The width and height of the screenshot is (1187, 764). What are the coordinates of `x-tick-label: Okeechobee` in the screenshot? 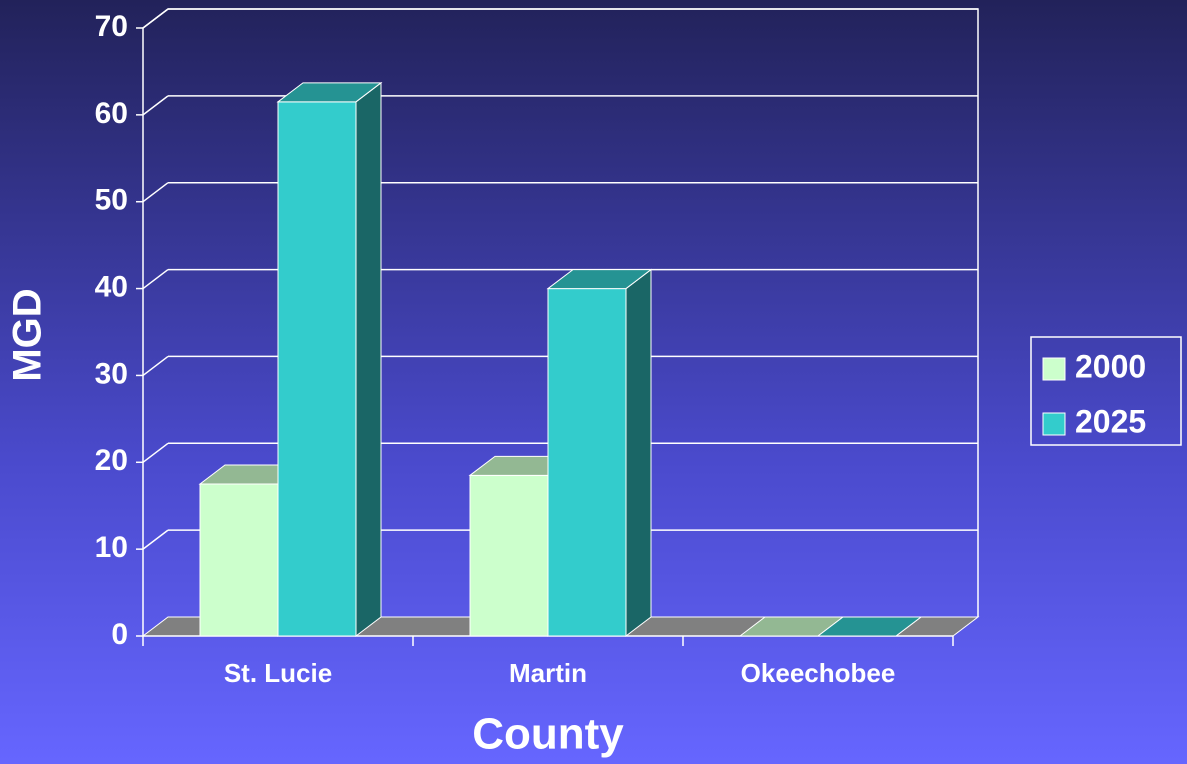 It's located at (818, 673).